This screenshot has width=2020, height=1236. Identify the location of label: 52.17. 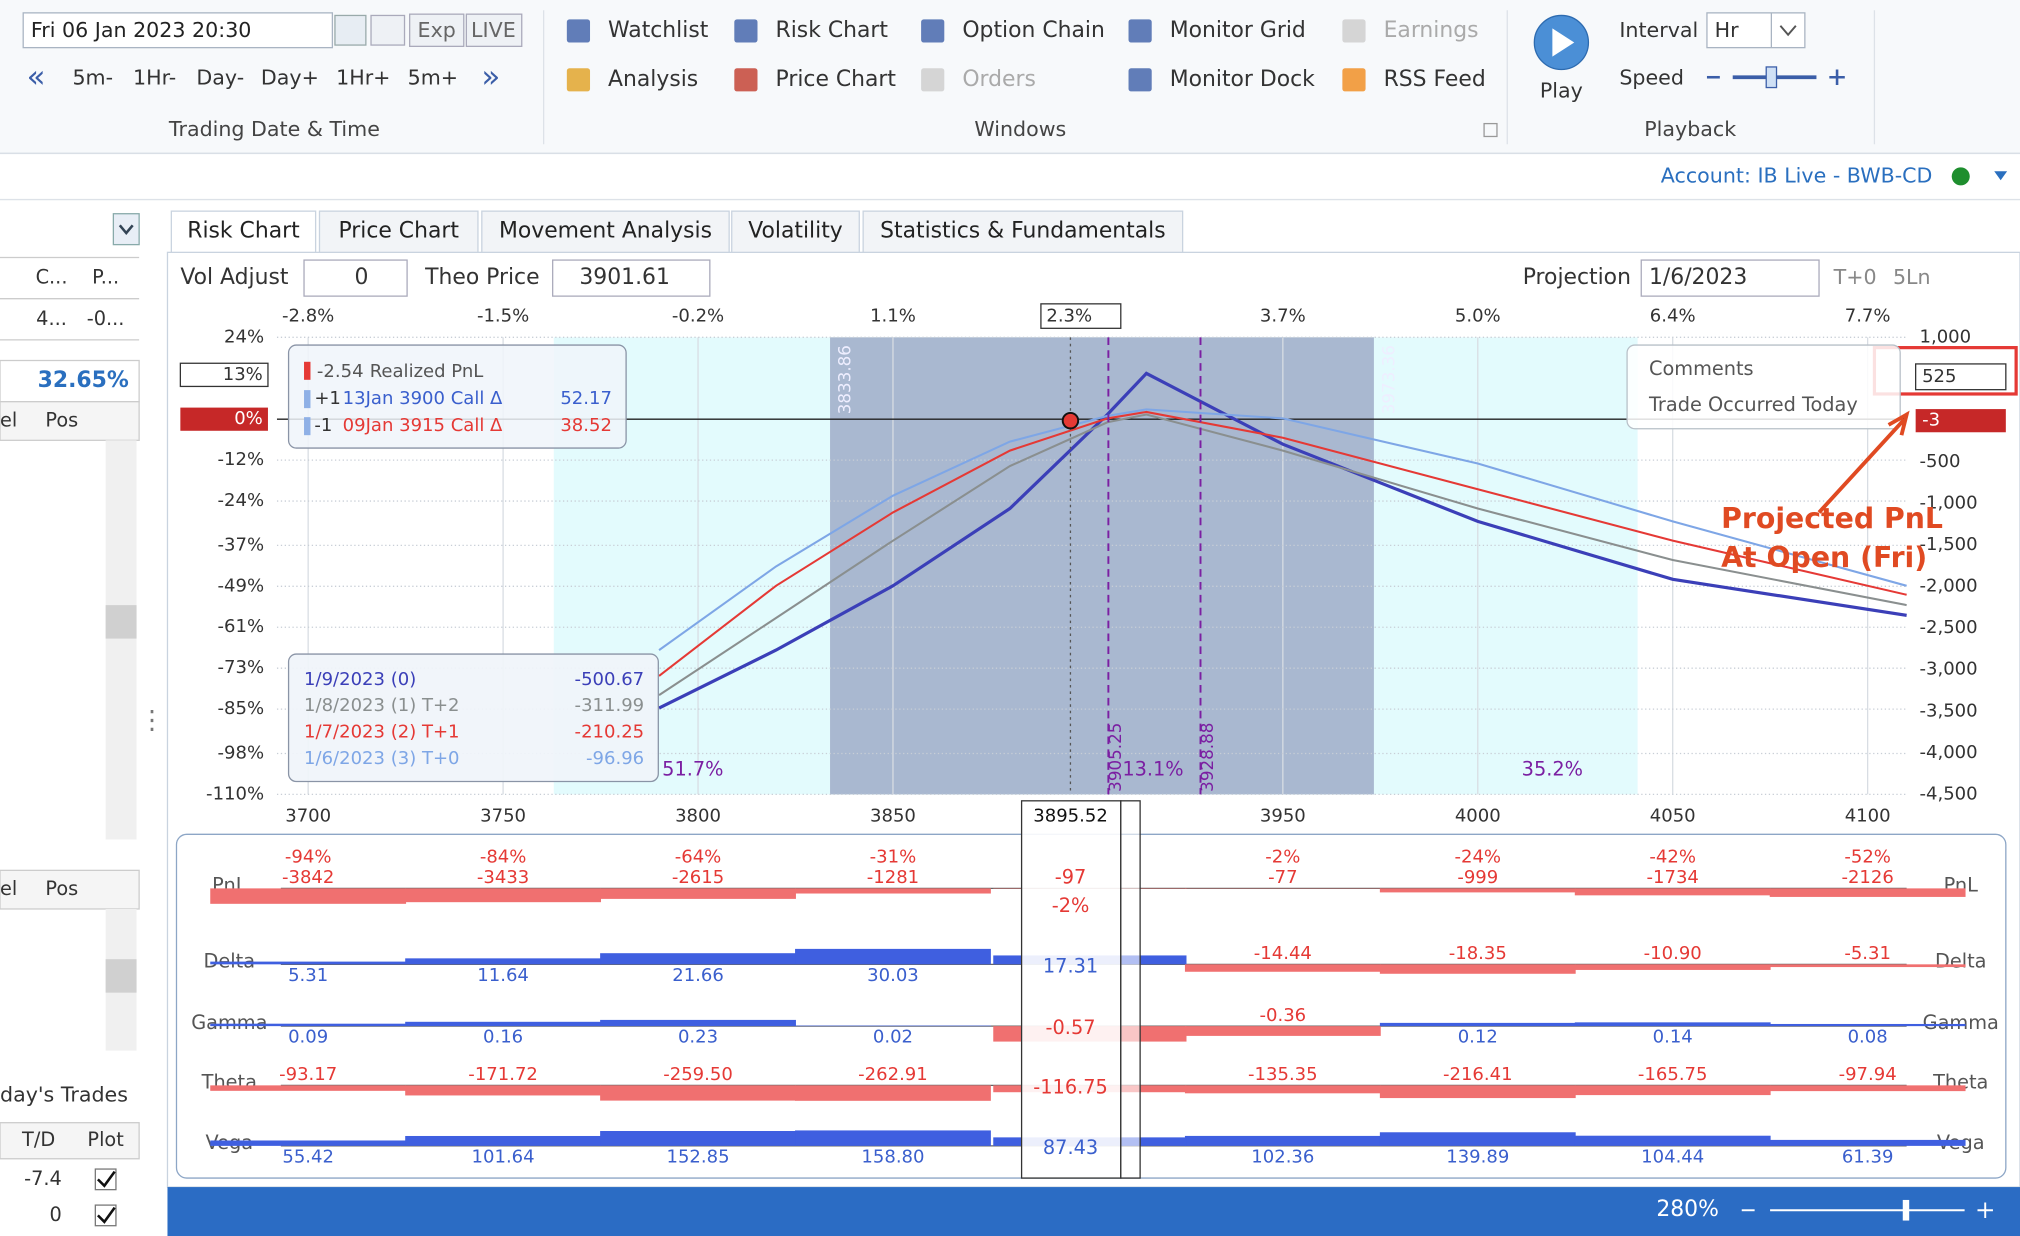
(586, 398).